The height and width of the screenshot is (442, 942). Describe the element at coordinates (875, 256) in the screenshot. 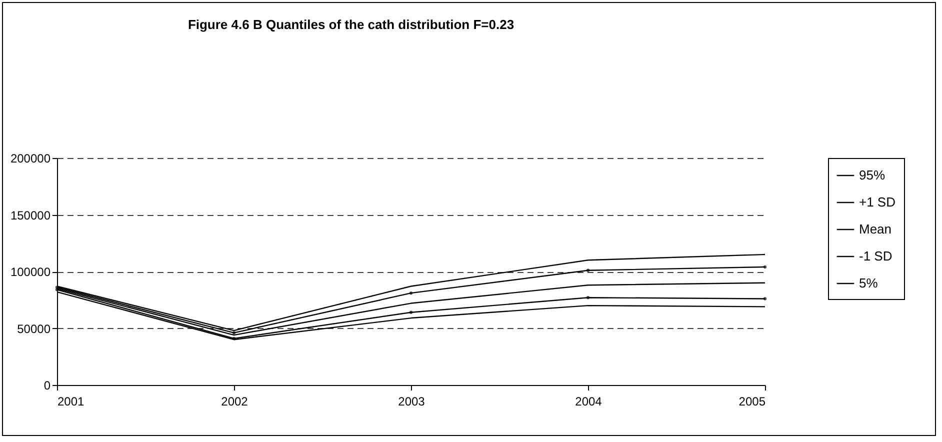

I see `legend-label: -1 SD` at that location.